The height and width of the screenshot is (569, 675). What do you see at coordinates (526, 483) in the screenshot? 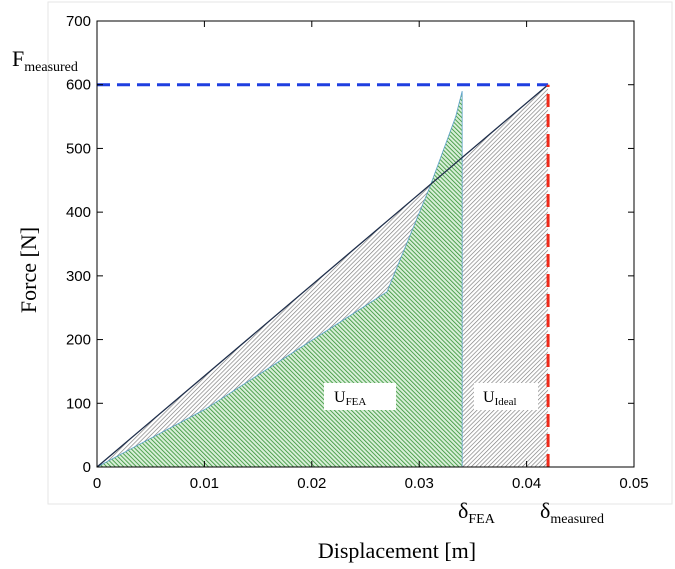
I see `x-tick-label: 0.04` at bounding box center [526, 483].